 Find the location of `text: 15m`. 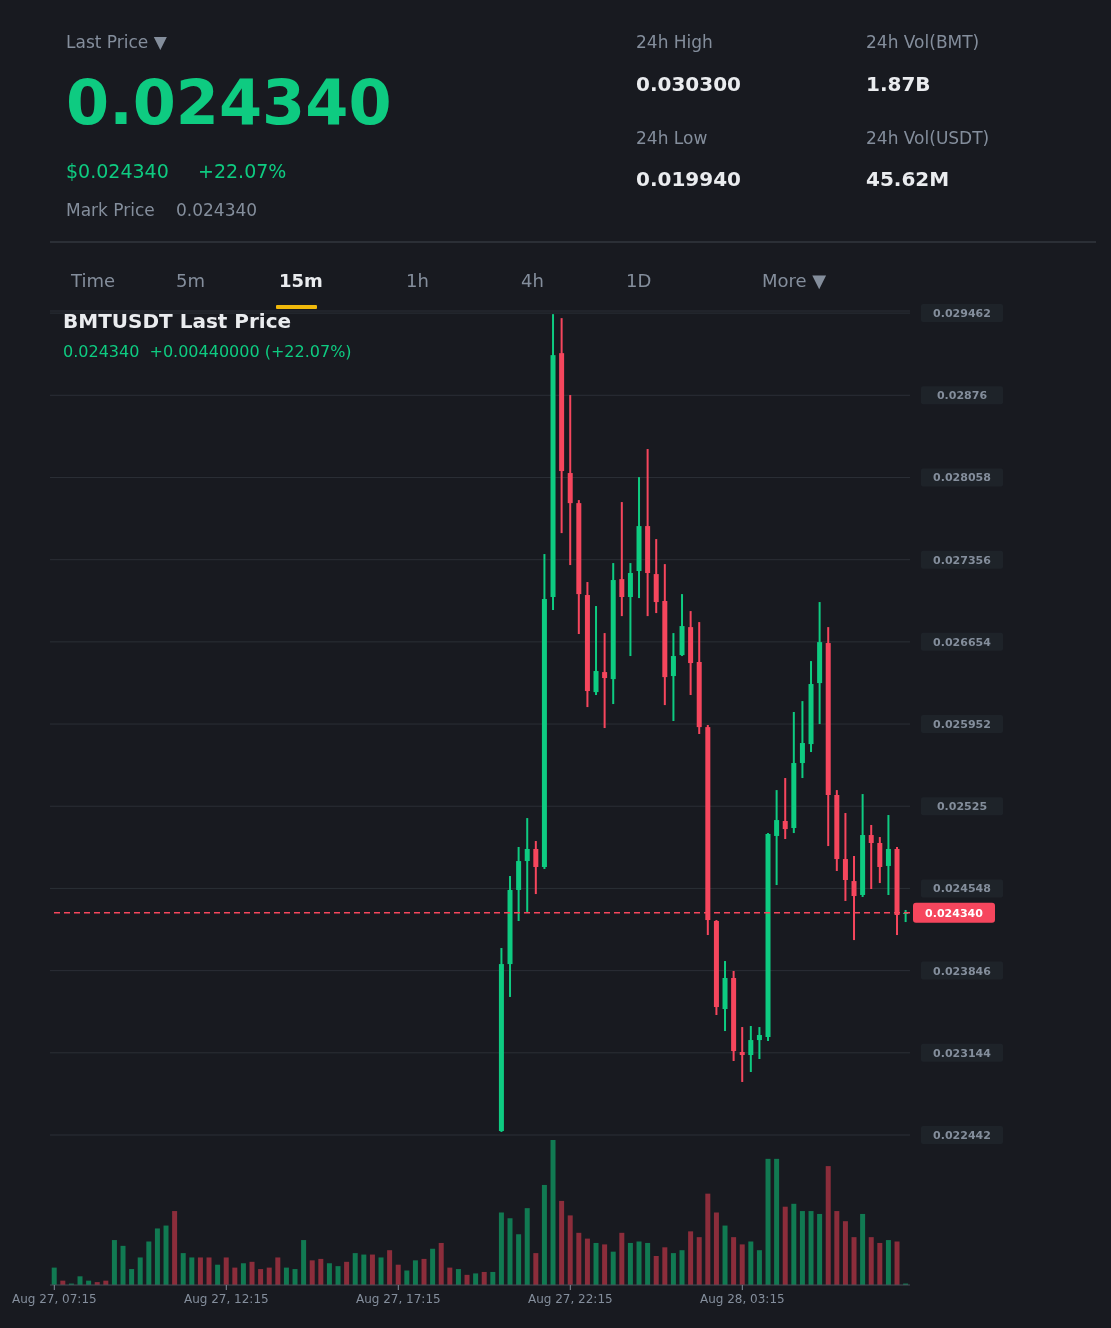

text: 15m is located at coordinates (301, 281).